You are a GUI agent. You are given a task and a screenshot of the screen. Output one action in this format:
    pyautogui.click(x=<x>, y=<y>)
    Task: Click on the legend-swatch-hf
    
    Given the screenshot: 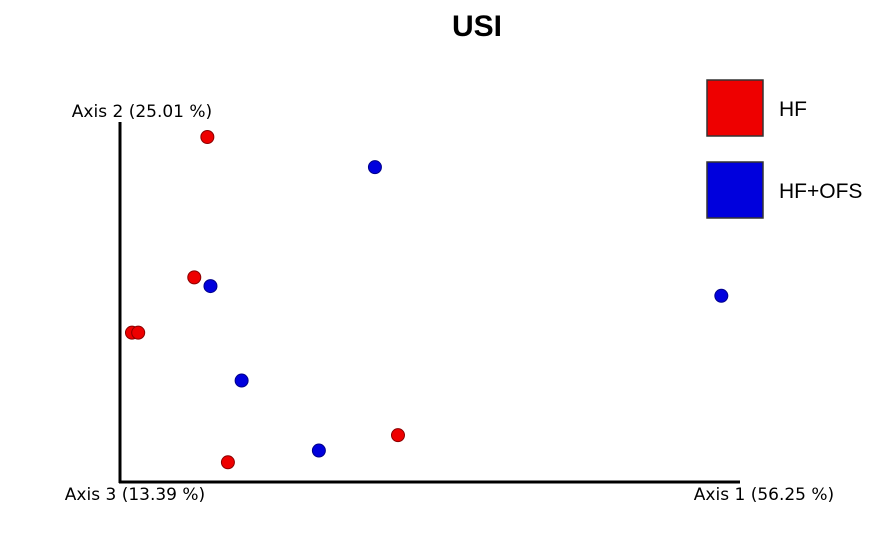 What is the action you would take?
    pyautogui.click(x=735, y=108)
    